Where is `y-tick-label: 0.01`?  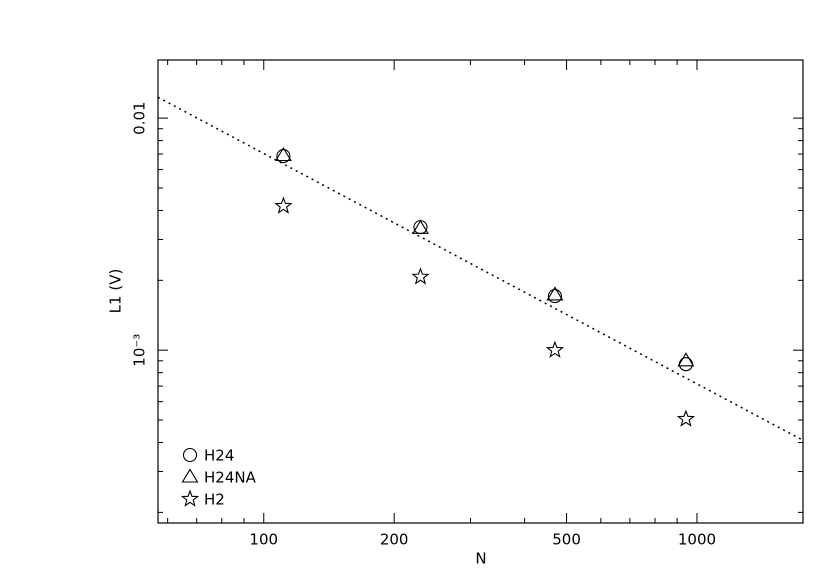
y-tick-label: 0.01 is located at coordinates (140, 117).